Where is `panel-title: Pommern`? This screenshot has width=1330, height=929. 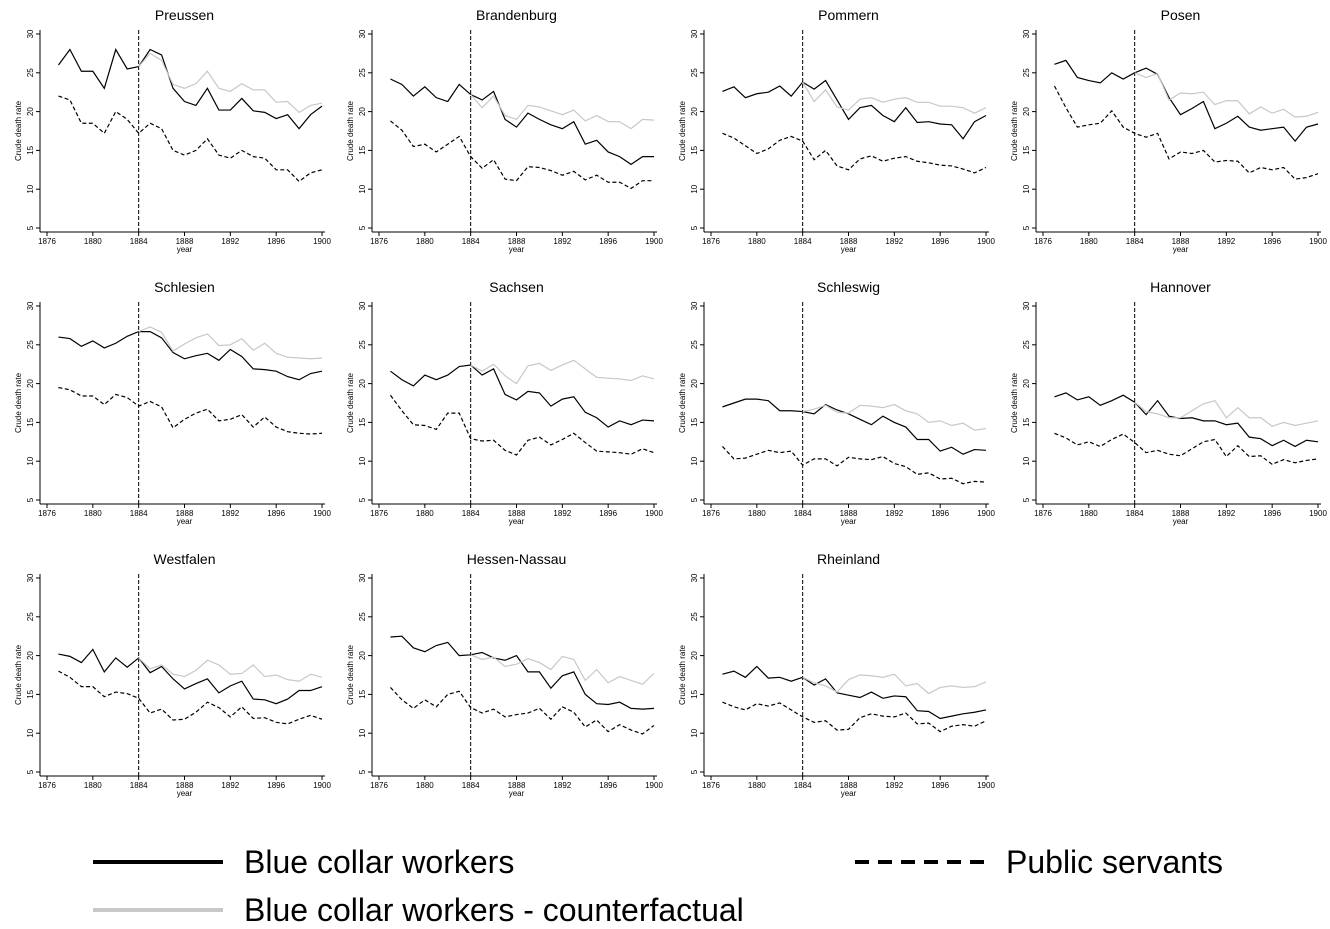 panel-title: Pommern is located at coordinates (848, 15).